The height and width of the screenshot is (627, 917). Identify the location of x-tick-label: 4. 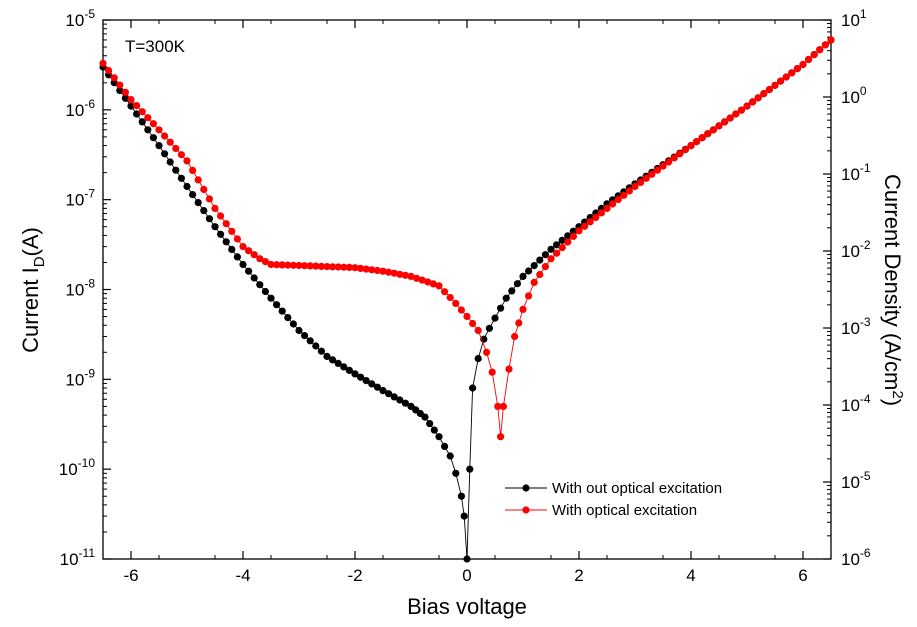
(690, 575).